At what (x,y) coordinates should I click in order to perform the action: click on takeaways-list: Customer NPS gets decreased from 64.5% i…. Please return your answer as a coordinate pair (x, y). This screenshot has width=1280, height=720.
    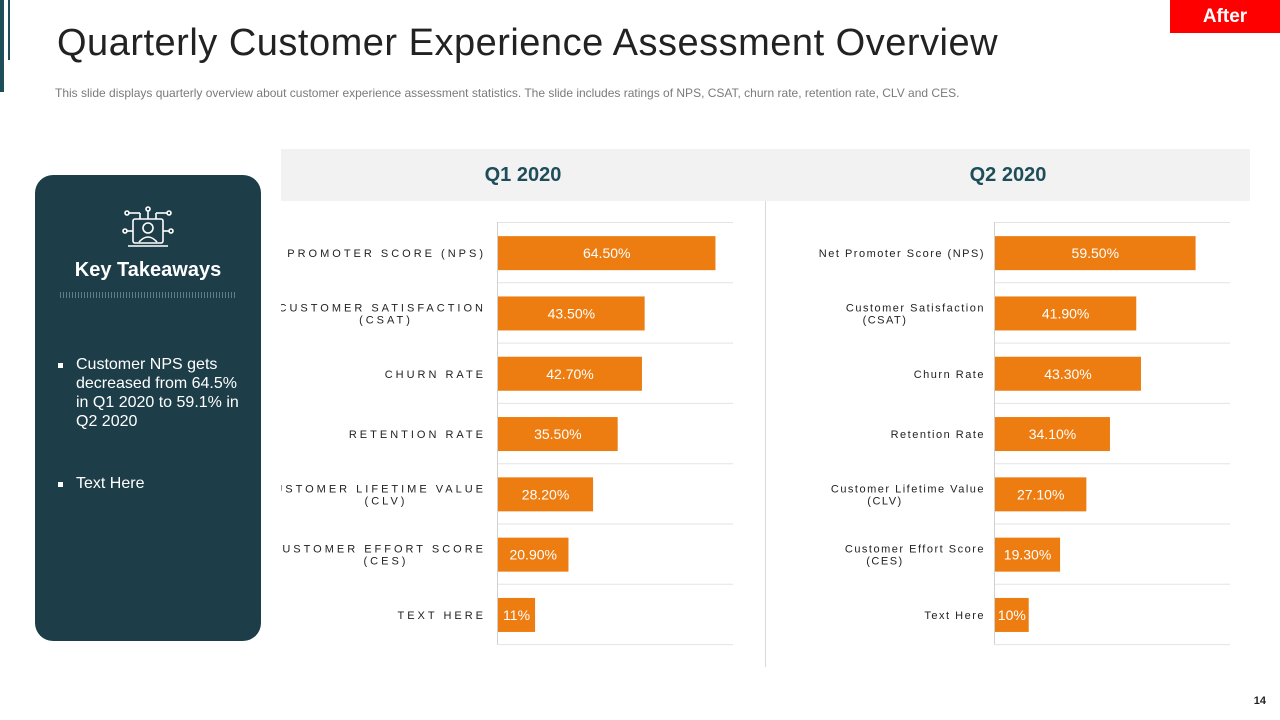
    Looking at the image, I should click on (151, 445).